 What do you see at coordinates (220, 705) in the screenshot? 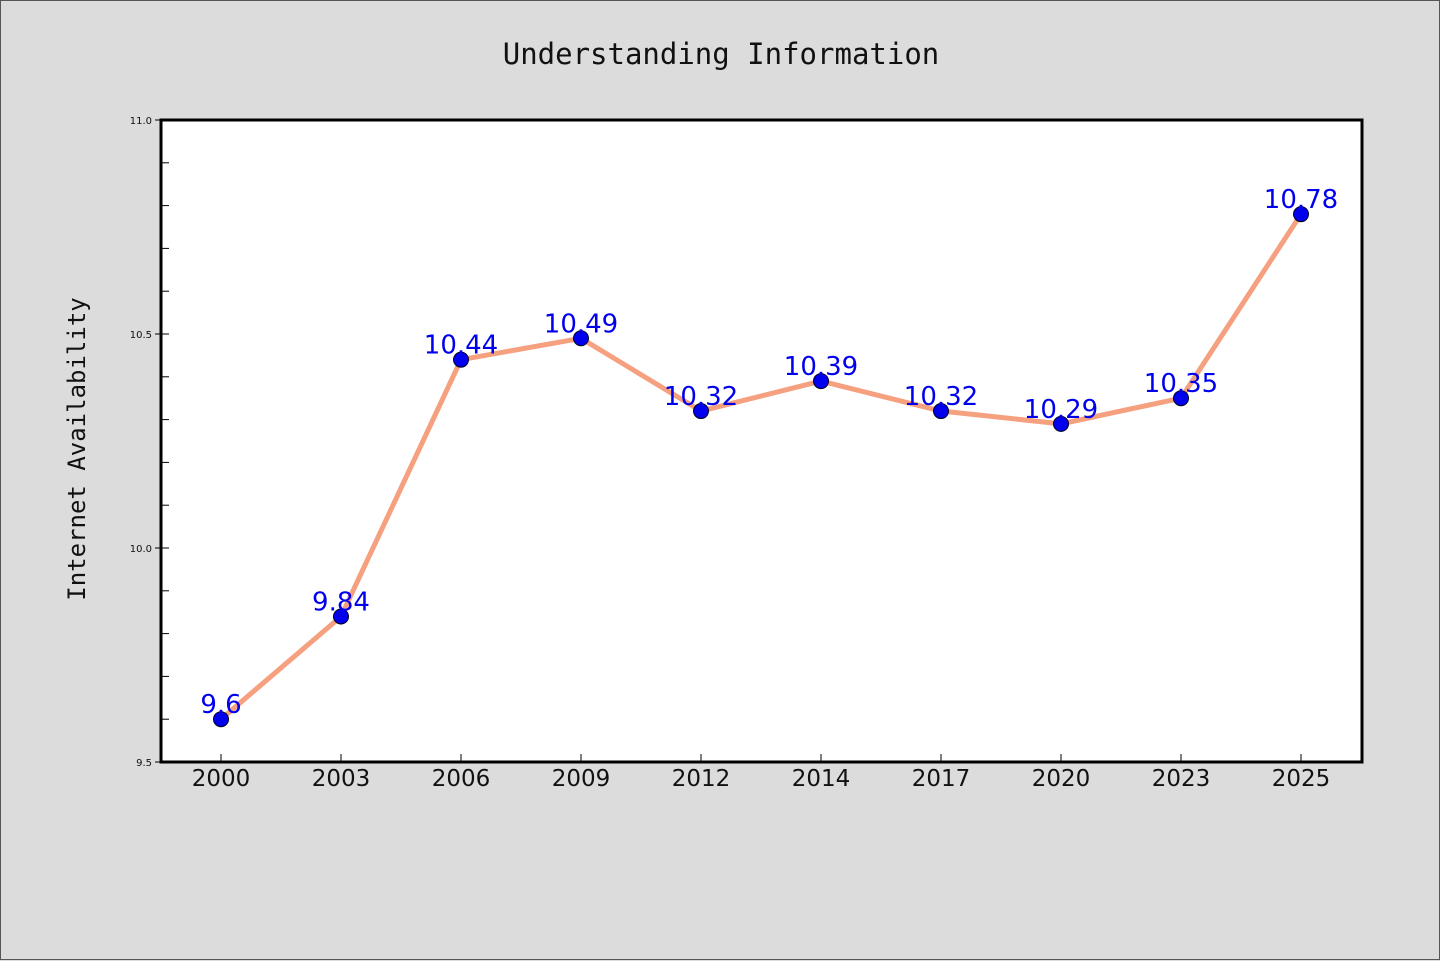
I see `data-label: 9.6` at bounding box center [220, 705].